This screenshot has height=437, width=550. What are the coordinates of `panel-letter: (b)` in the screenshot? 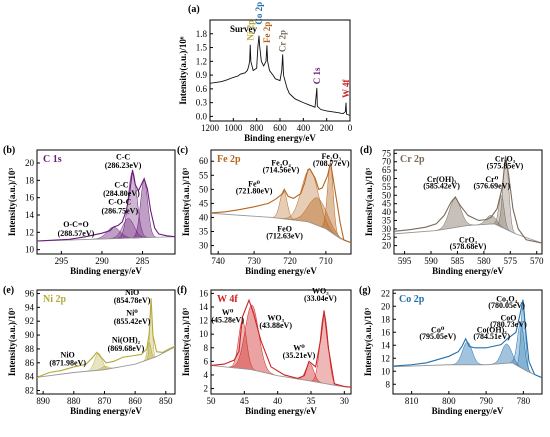 It's located at (9, 150).